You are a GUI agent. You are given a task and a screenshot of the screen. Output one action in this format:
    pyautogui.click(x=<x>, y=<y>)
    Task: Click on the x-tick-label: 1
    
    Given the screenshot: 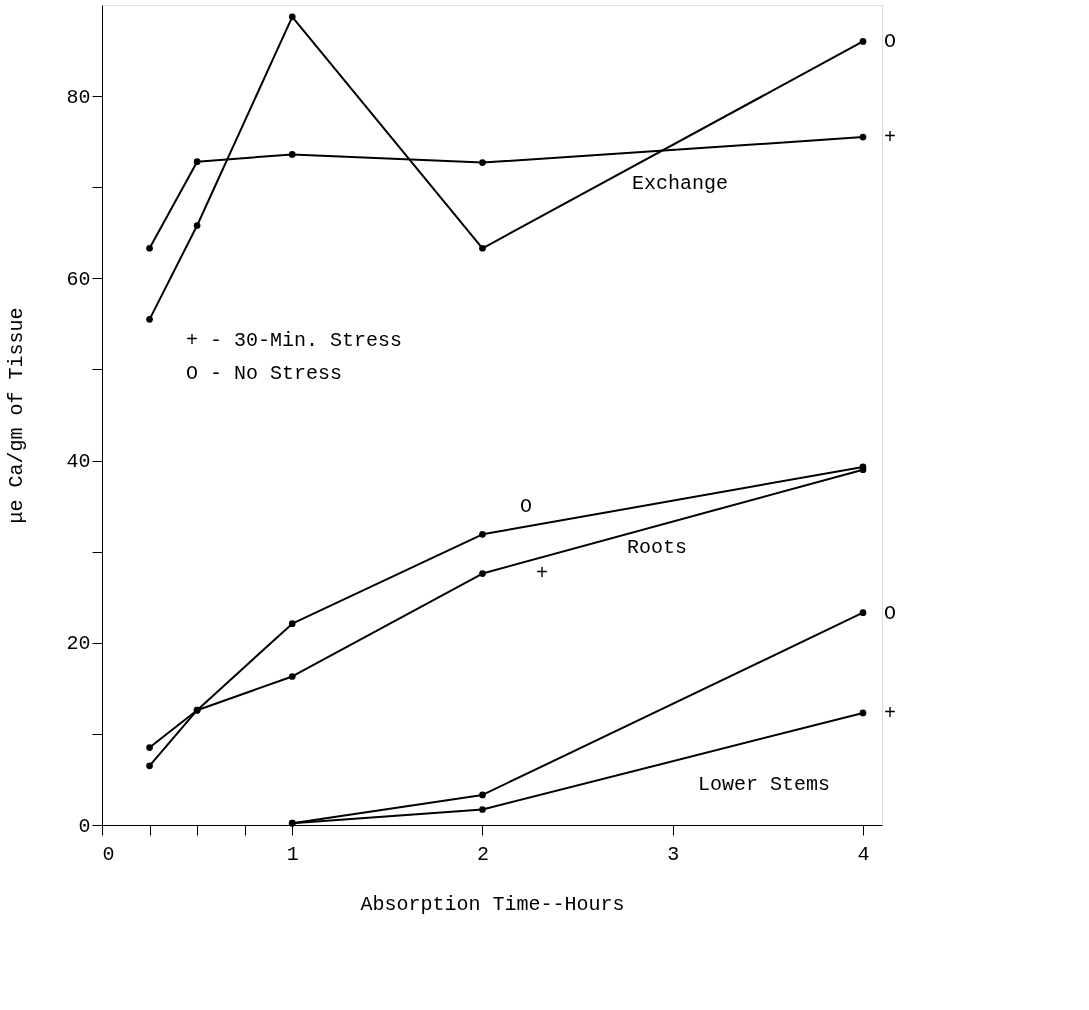 What is the action you would take?
    pyautogui.click(x=292, y=854)
    